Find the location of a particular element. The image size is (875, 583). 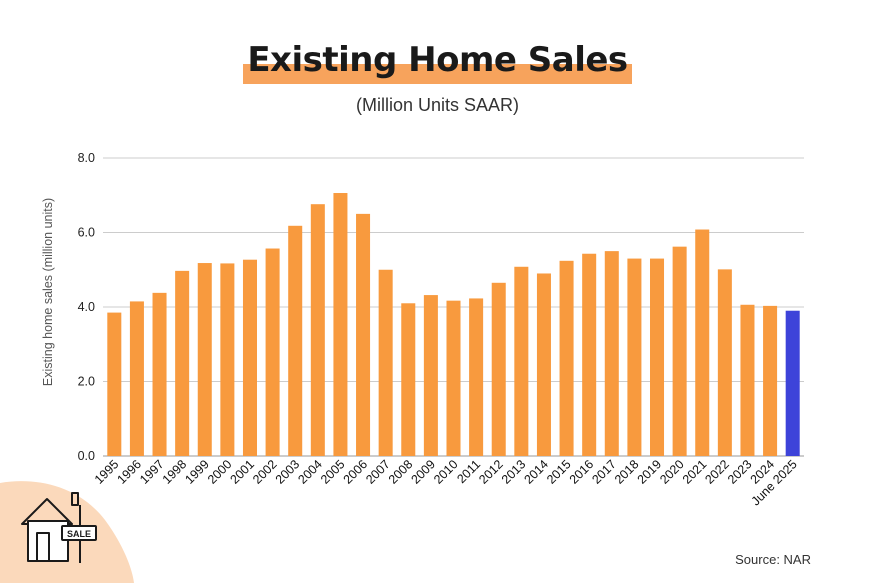

bar-2012 is located at coordinates (498, 369).